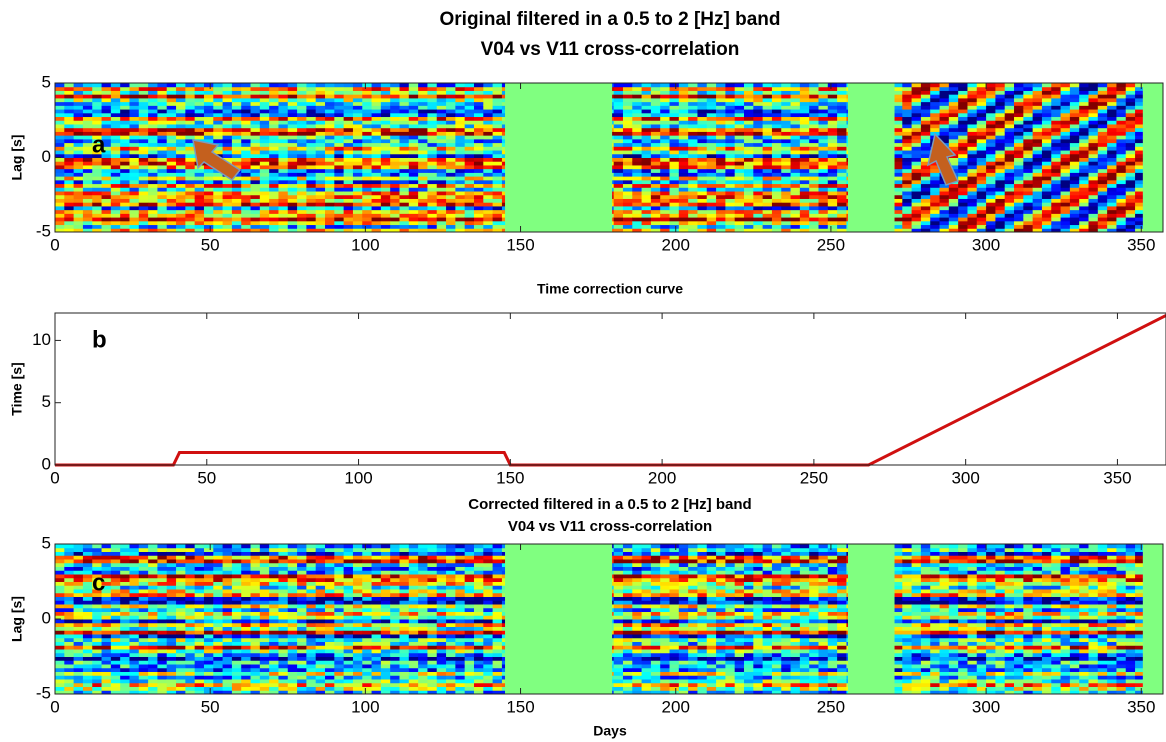  What do you see at coordinates (43, 230) in the screenshot?
I see `y-tick-label: -5` at bounding box center [43, 230].